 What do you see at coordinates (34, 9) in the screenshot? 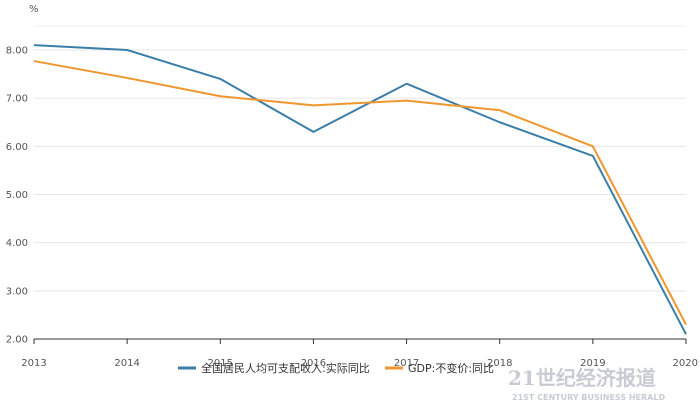
I see `y-axis-unit-label: %` at bounding box center [34, 9].